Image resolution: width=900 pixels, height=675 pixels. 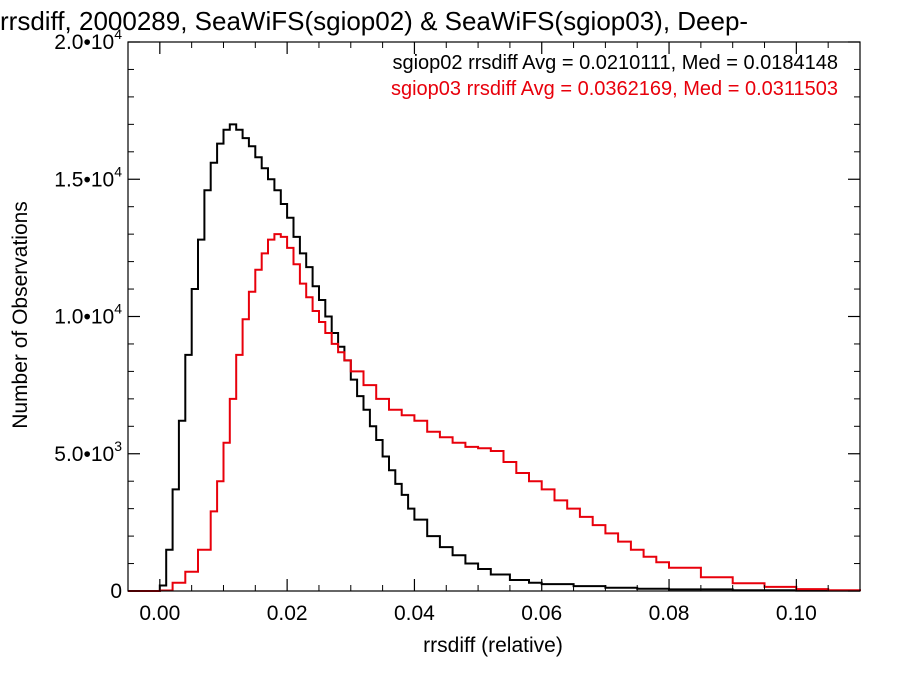 What do you see at coordinates (796, 613) in the screenshot?
I see `x-tick-label: 0.10` at bounding box center [796, 613].